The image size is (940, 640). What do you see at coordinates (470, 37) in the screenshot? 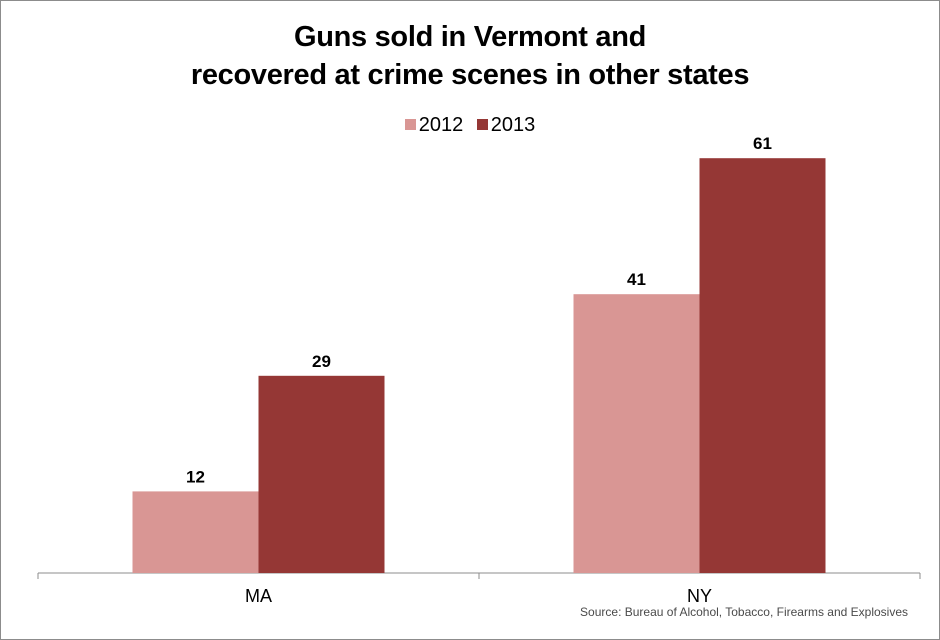
I see `chart-title-line-1: Guns sold in Vermont and` at bounding box center [470, 37].